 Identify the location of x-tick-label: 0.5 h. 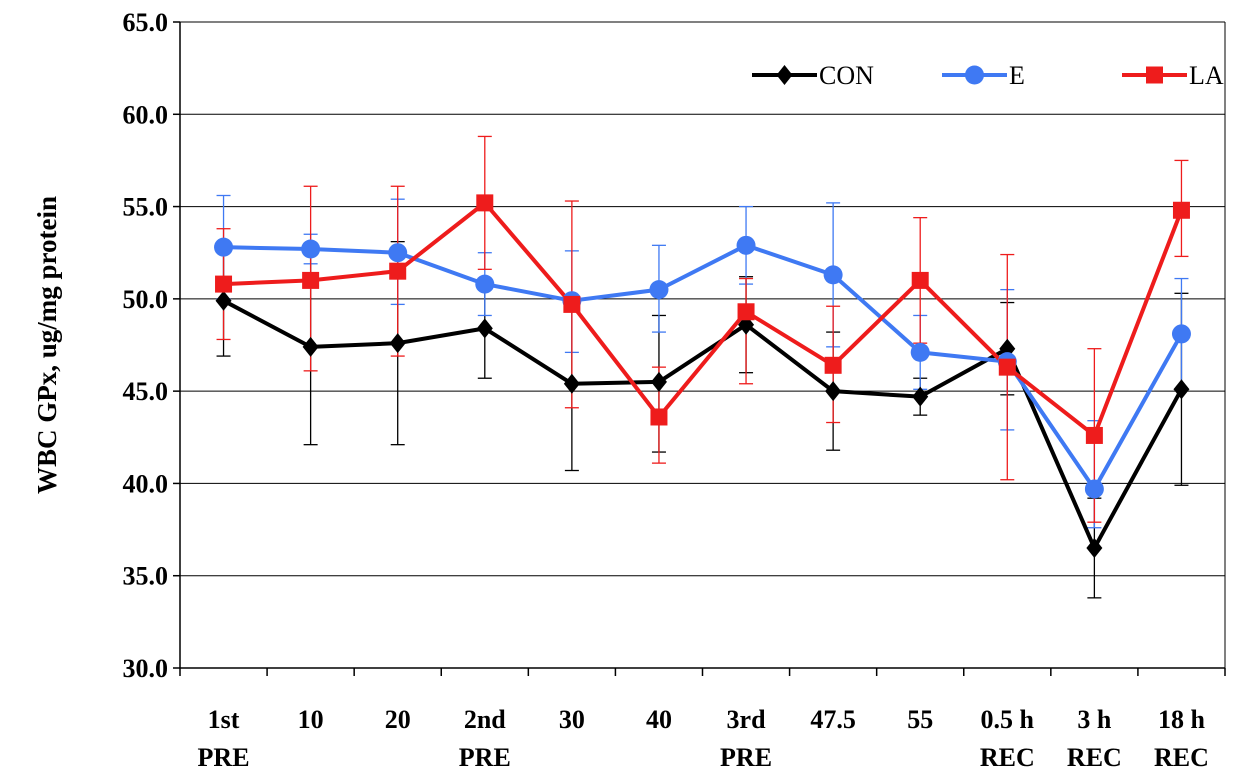
(1008, 719).